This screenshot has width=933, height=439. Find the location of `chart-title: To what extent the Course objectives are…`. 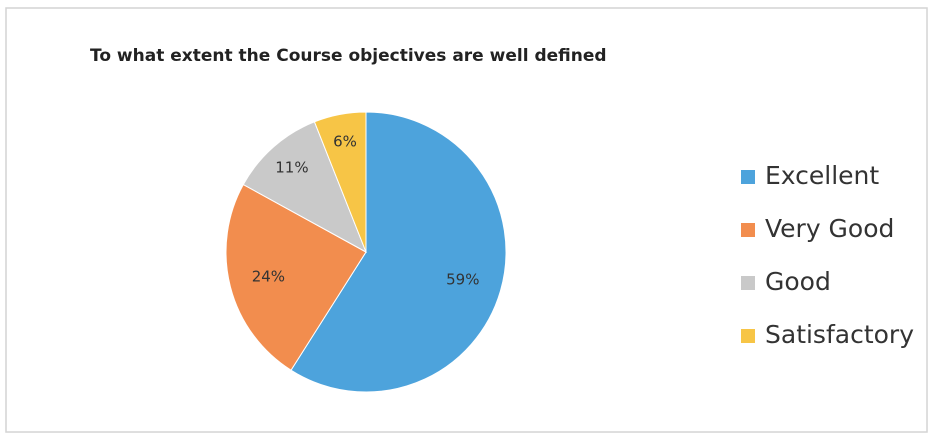

chart-title: To what extent the Course objectives are… is located at coordinates (348, 56).